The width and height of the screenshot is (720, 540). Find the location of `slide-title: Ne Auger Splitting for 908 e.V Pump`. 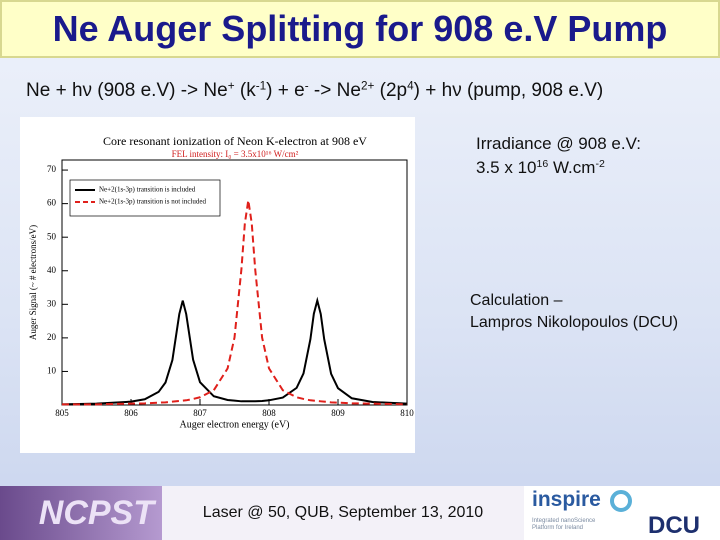

slide-title: Ne Auger Splitting for 908 e.V Pump is located at coordinates (360, 29).